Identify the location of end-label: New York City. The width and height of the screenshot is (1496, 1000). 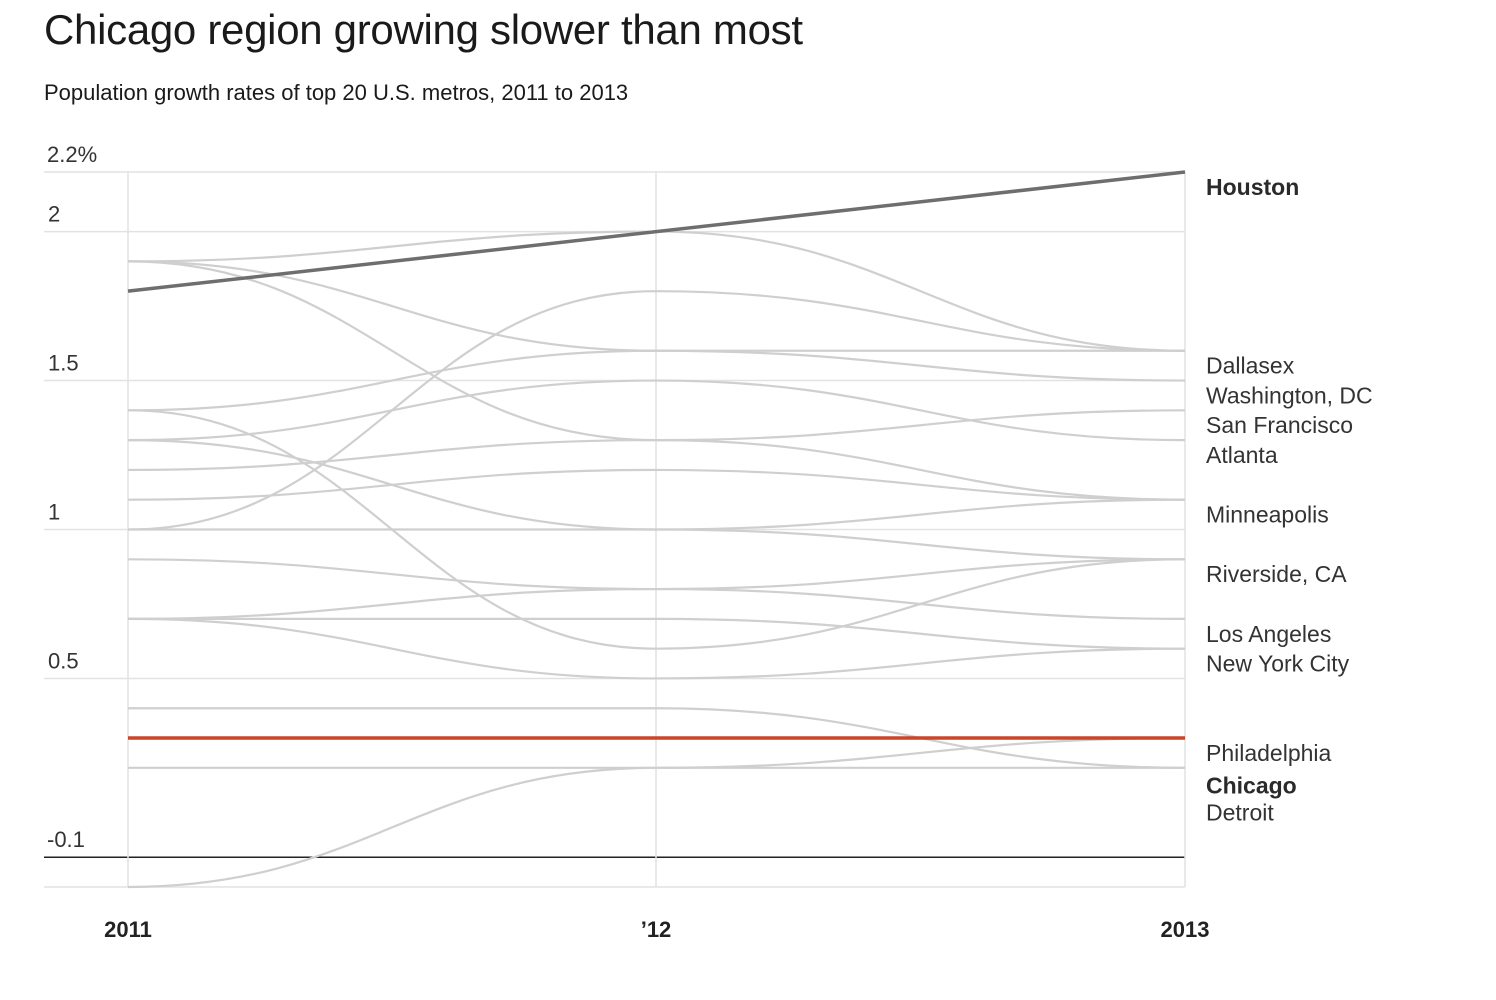
(1278, 664).